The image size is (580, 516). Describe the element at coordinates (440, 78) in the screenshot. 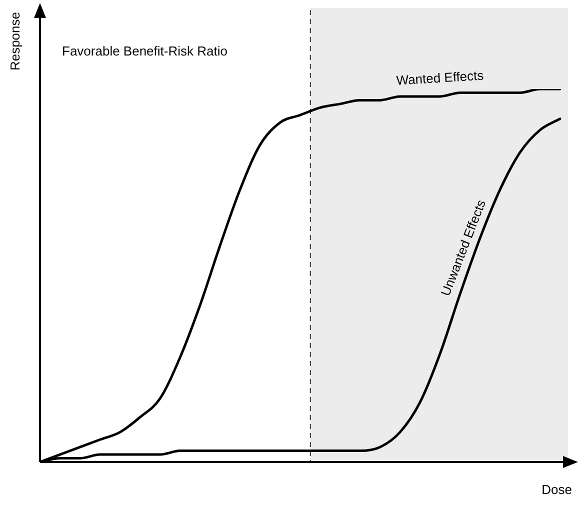

I see `series-label: Wanted Effects` at that location.